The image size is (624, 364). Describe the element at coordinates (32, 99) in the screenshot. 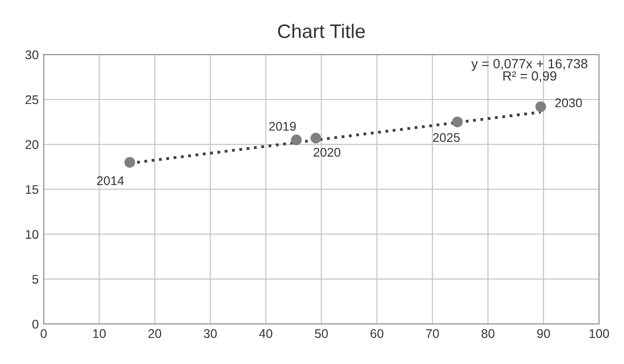

I see `y-tick-label: 25` at that location.